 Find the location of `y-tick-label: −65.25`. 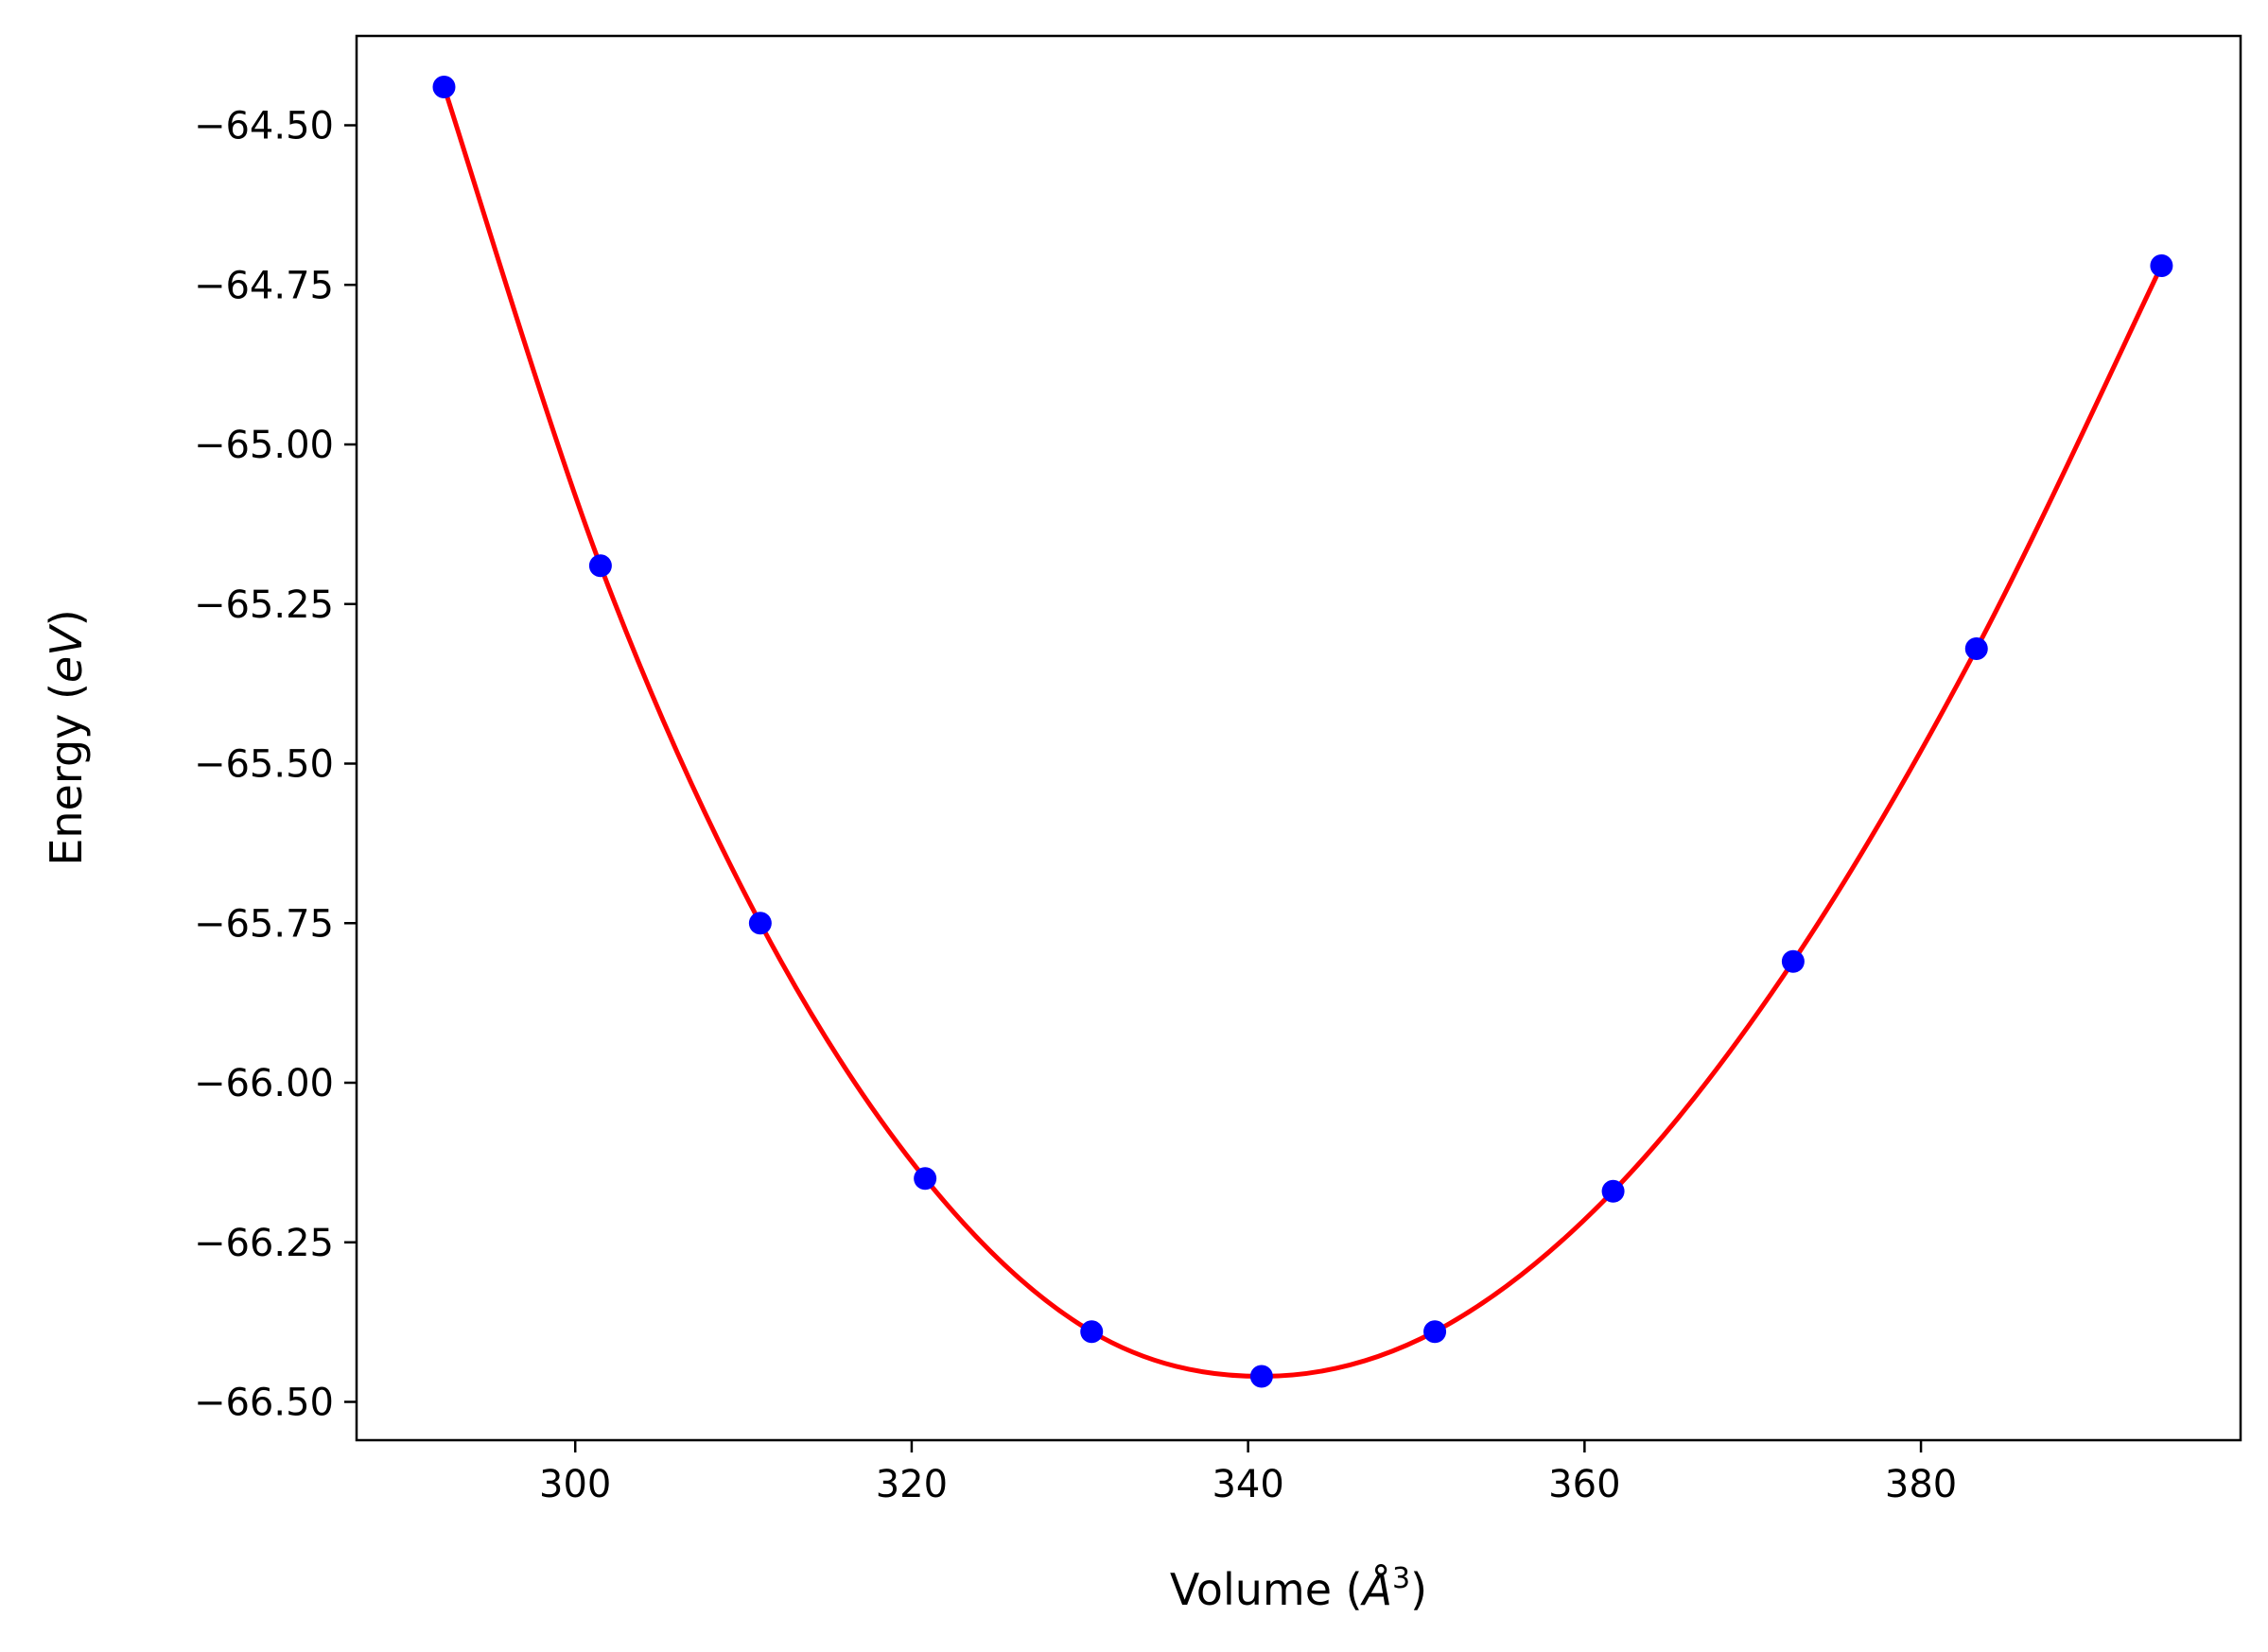

y-tick-label: −65.25 is located at coordinates (264, 605).